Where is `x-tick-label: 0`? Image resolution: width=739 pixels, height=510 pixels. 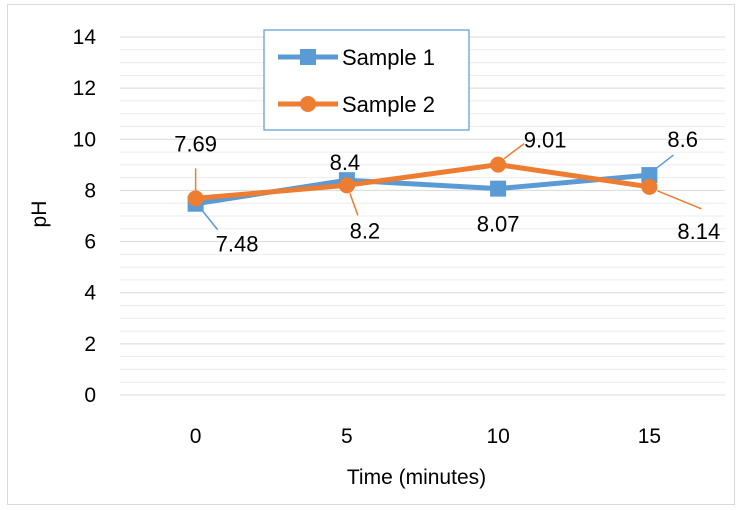 x-tick-label: 0 is located at coordinates (196, 436).